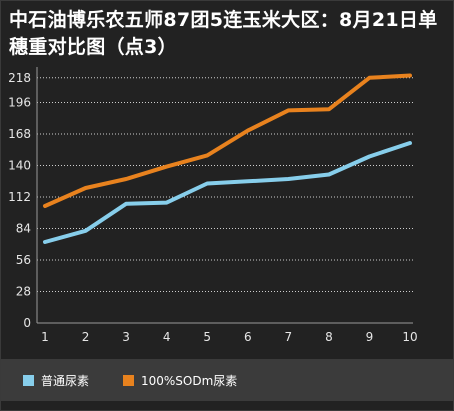 This screenshot has height=411, width=454. Describe the element at coordinates (207, 337) in the screenshot. I see `x-tick-label: 5` at that location.